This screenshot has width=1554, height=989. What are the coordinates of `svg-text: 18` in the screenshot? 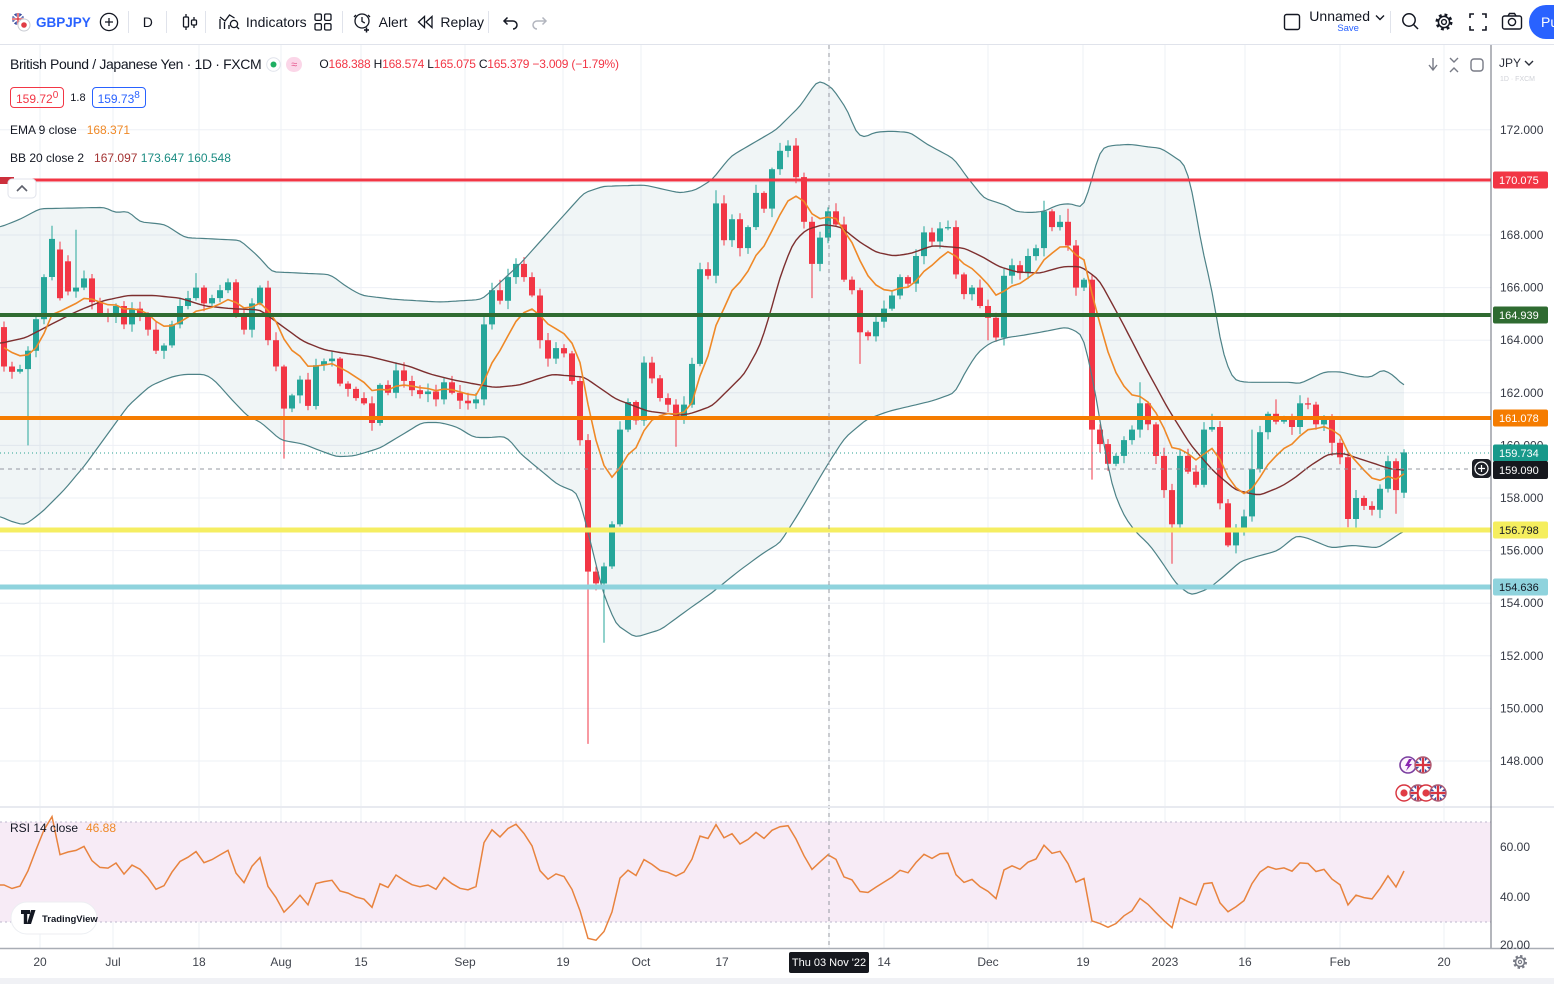 It's located at (199, 962).